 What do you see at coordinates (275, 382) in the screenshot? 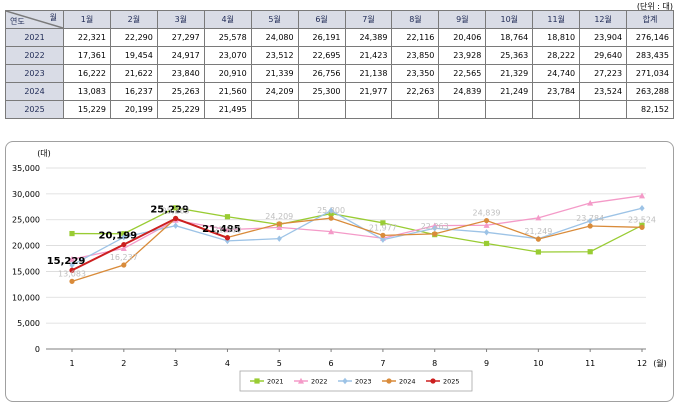
I see `legend-label: 2021` at bounding box center [275, 382].